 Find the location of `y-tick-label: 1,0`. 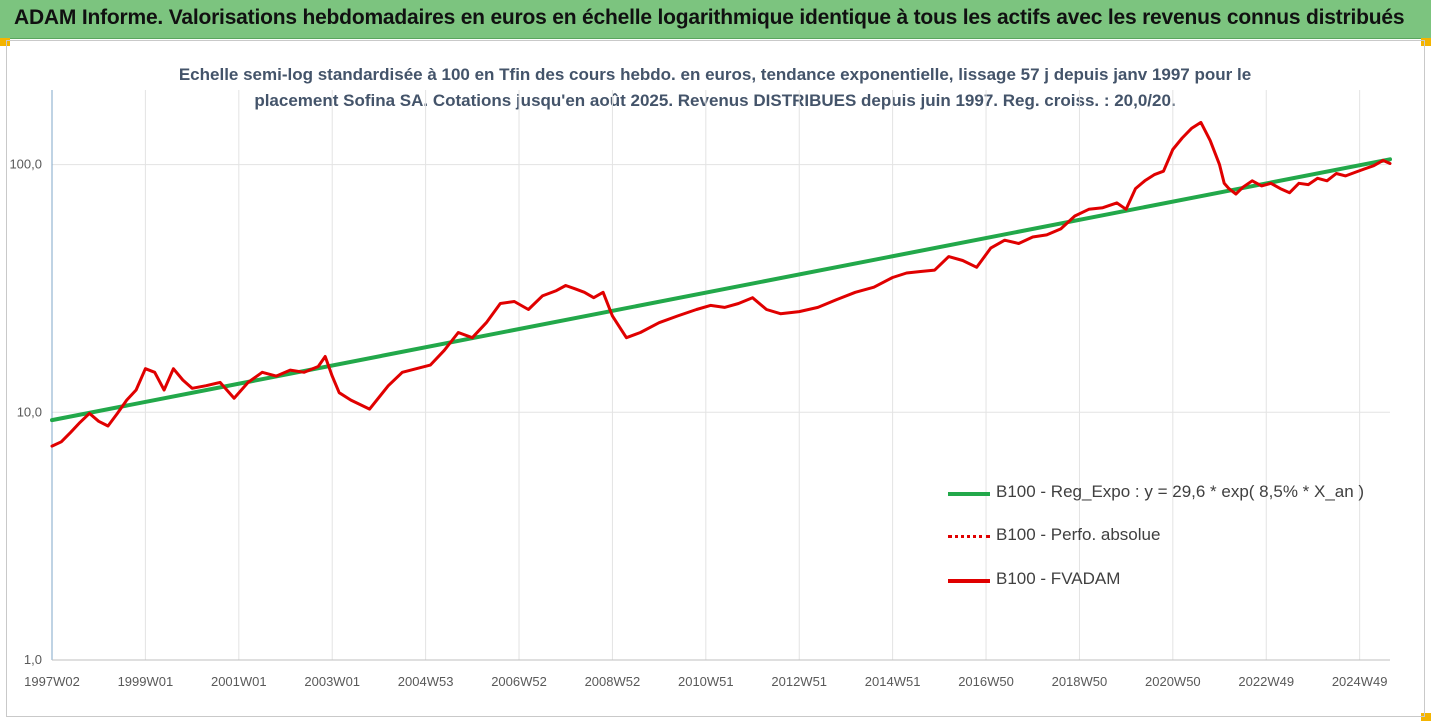

y-tick-label: 1,0 is located at coordinates (33, 659).